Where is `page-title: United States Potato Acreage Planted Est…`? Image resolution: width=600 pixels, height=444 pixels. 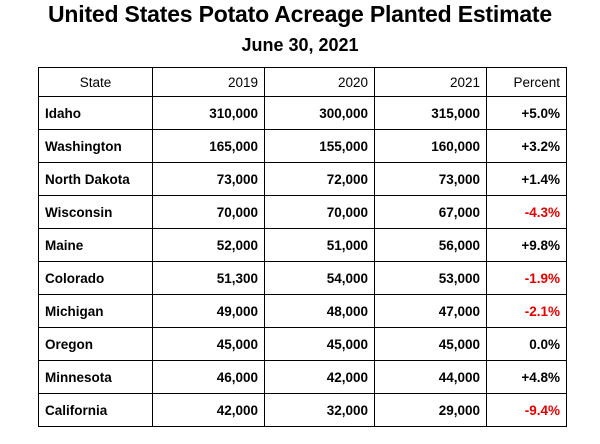
page-title: United States Potato Acreage Planted Est… is located at coordinates (300, 14).